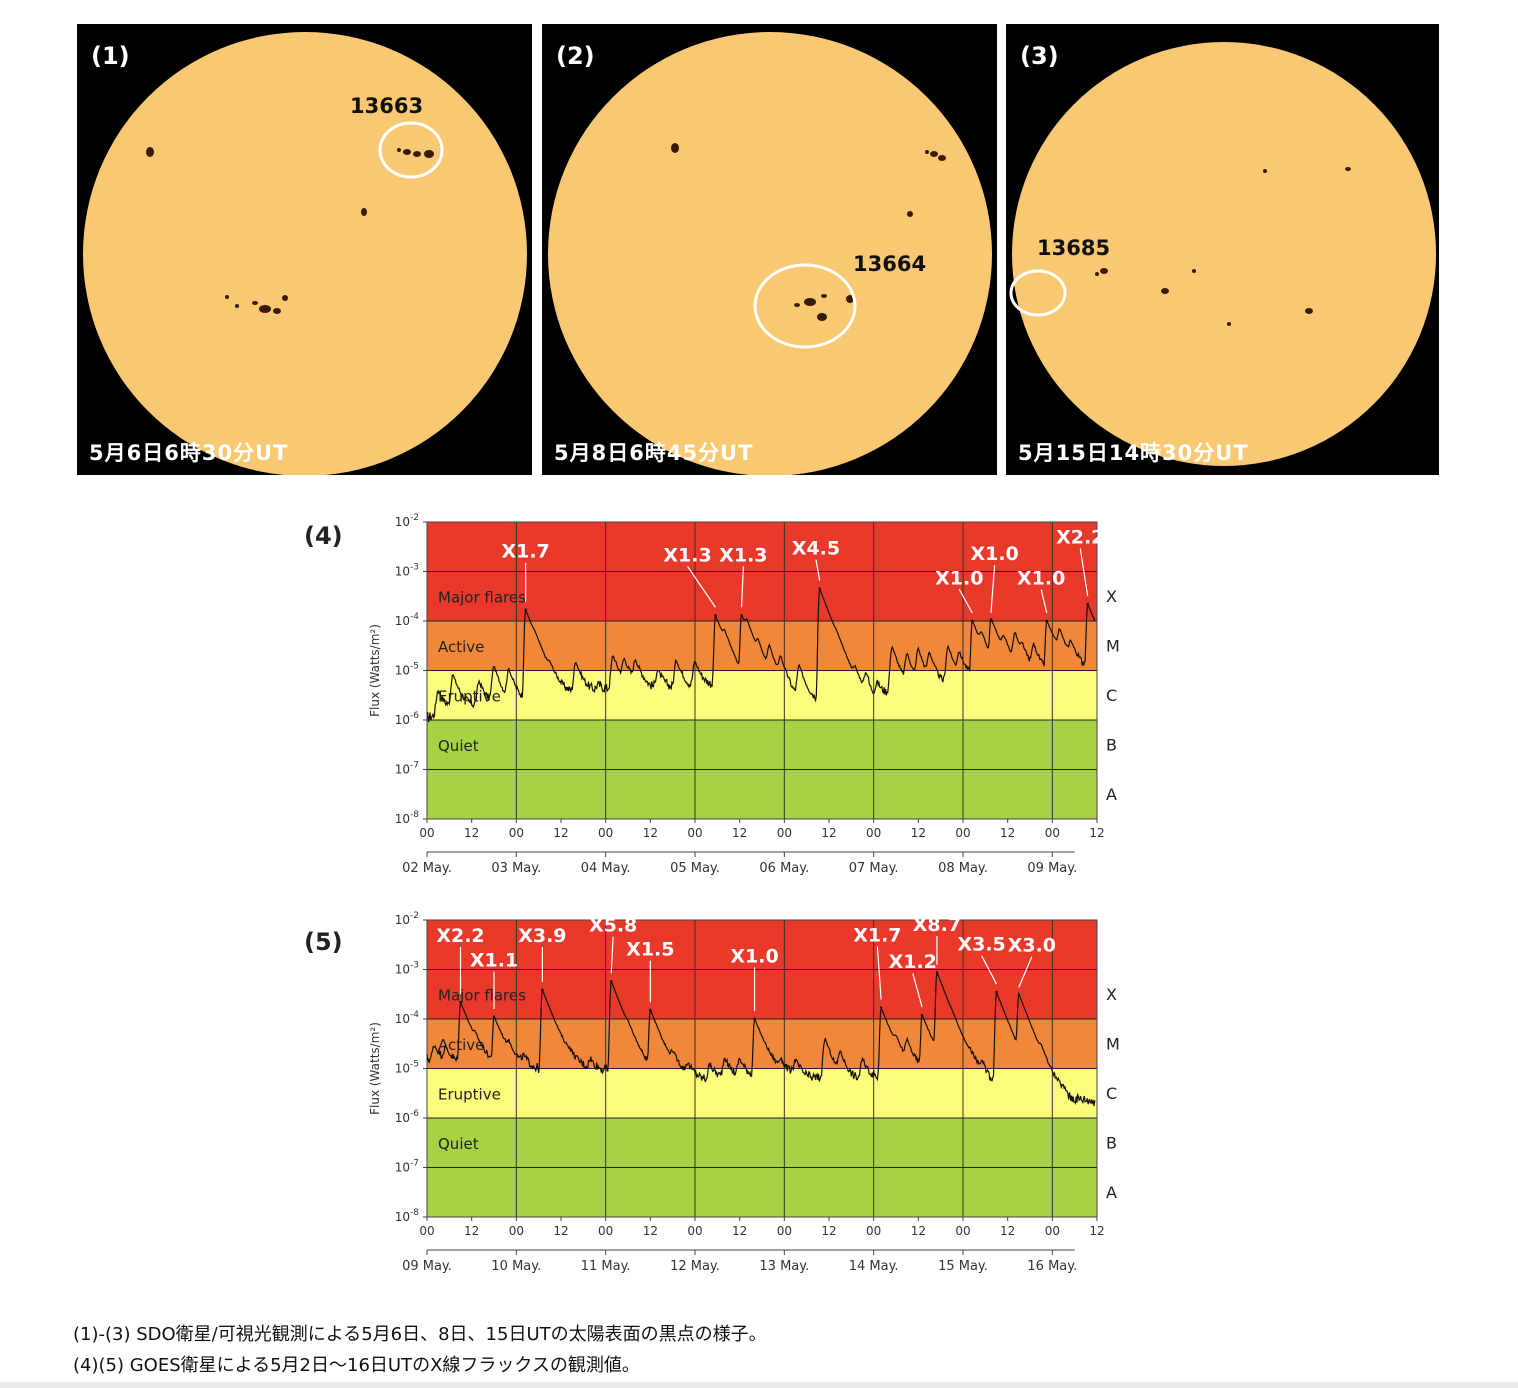 The height and width of the screenshot is (1388, 1518). I want to click on sun-panel-3: (3) 13685 5月15日14時30分UT, so click(1222, 249).